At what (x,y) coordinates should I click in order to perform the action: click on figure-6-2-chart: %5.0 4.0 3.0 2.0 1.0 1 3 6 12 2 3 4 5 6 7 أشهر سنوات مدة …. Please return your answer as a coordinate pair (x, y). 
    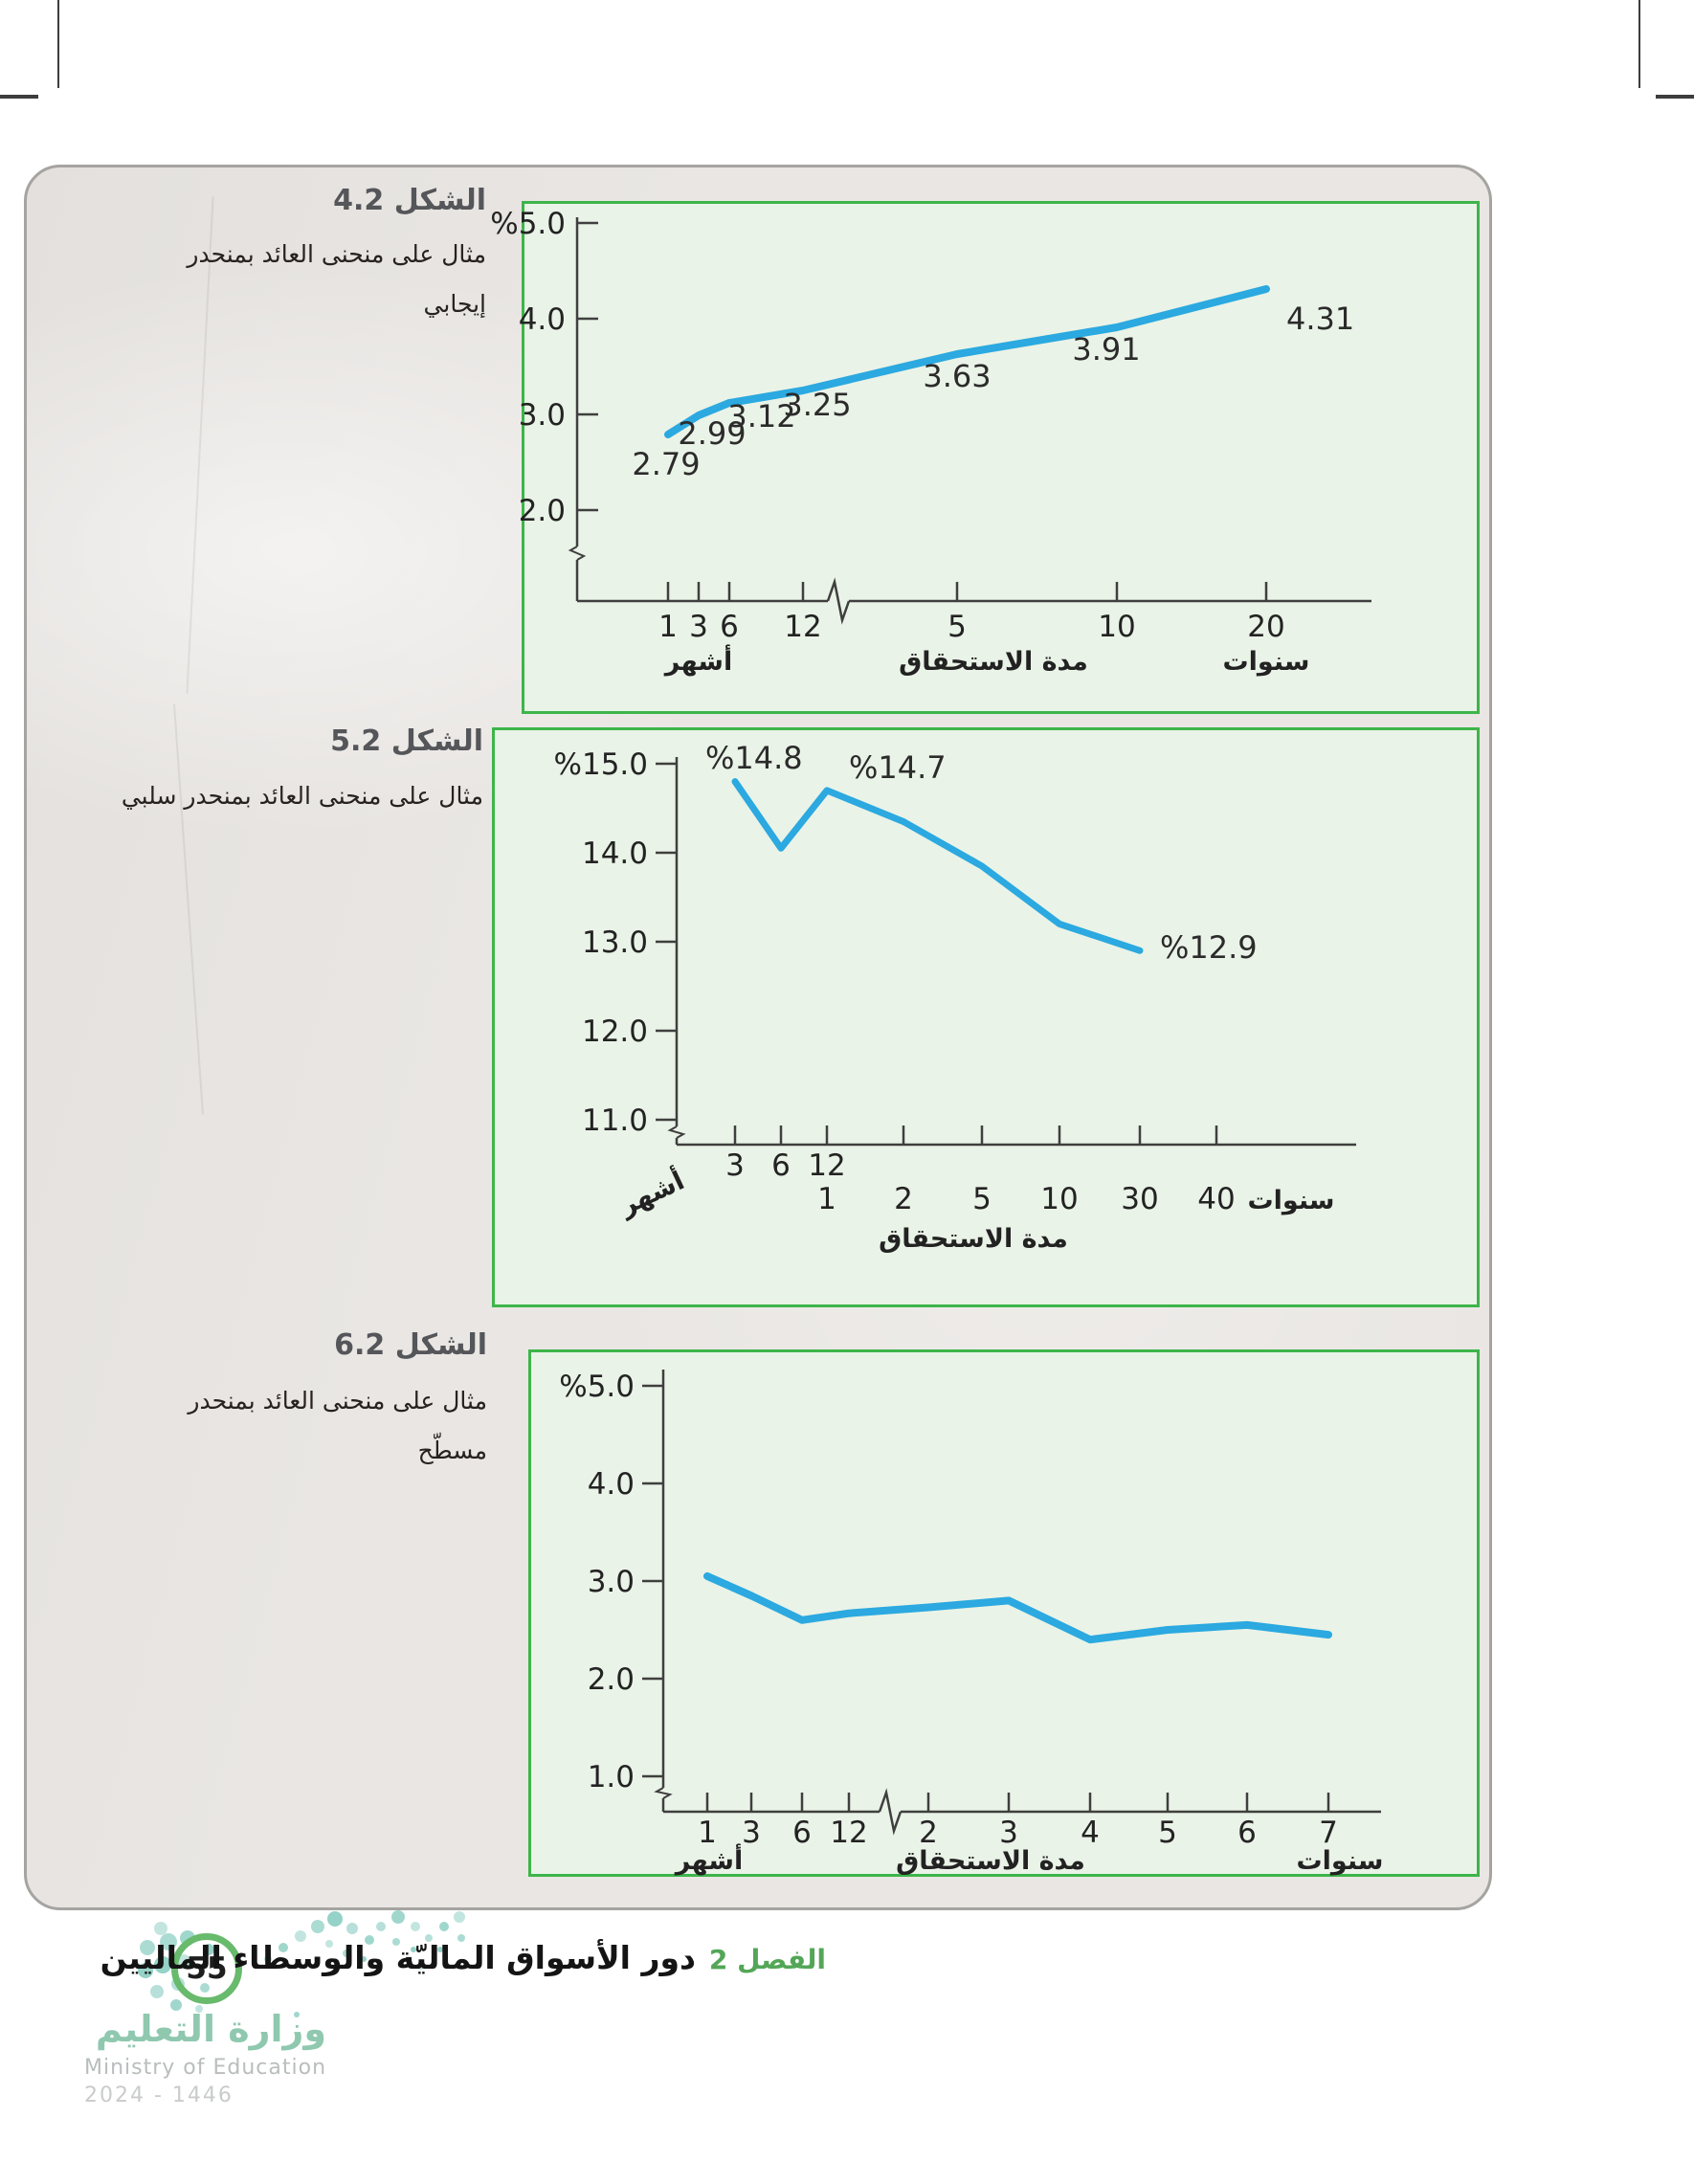
    Looking at the image, I should click on (1004, 1613).